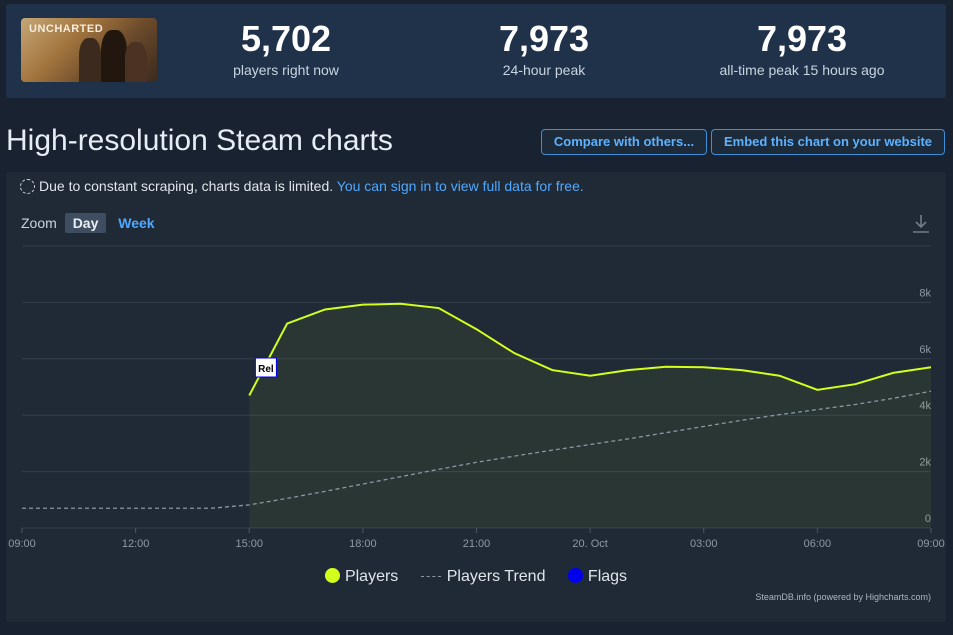 The width and height of the screenshot is (953, 635). I want to click on legend-item-trend: Players Trend, so click(483, 577).